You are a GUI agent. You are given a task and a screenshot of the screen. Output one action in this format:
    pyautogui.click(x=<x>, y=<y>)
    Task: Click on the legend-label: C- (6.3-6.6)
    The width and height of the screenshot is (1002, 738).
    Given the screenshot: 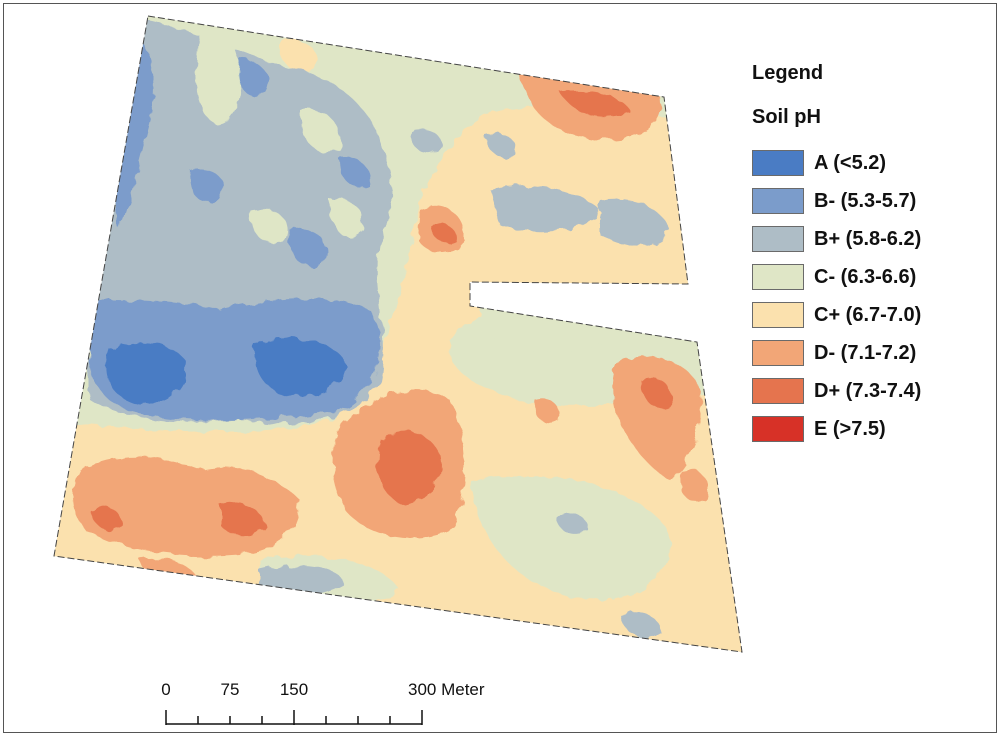 What is the action you would take?
    pyautogui.click(x=865, y=276)
    